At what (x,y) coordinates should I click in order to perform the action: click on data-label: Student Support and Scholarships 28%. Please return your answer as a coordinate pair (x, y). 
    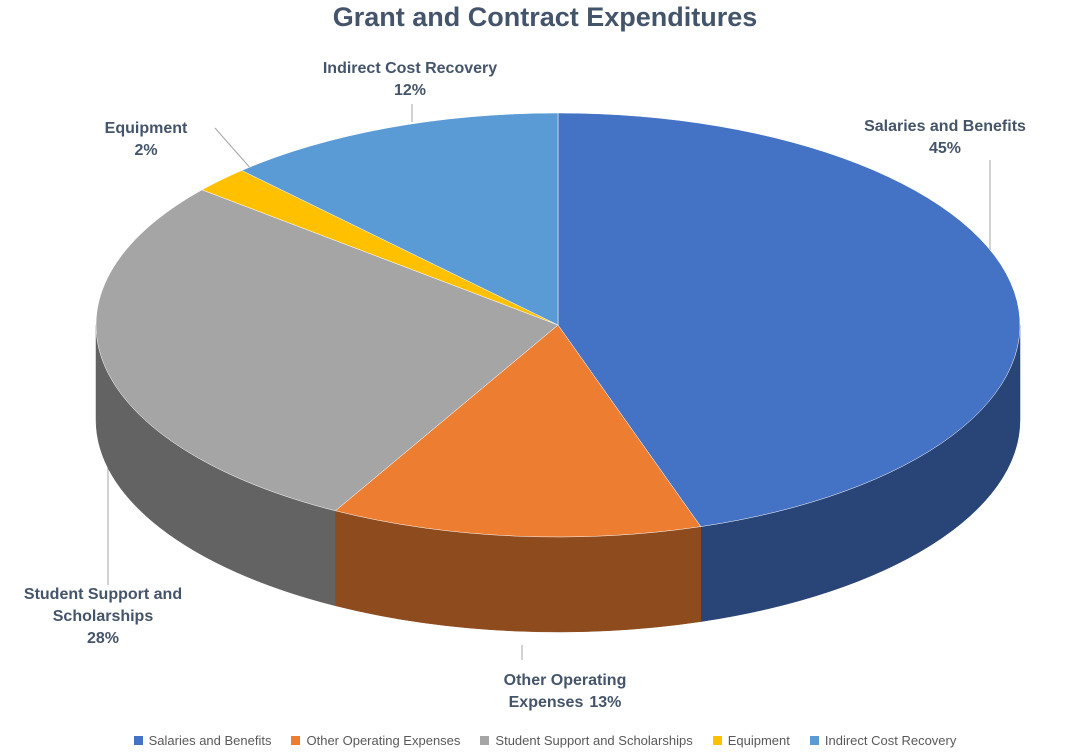
    Looking at the image, I should click on (104, 617).